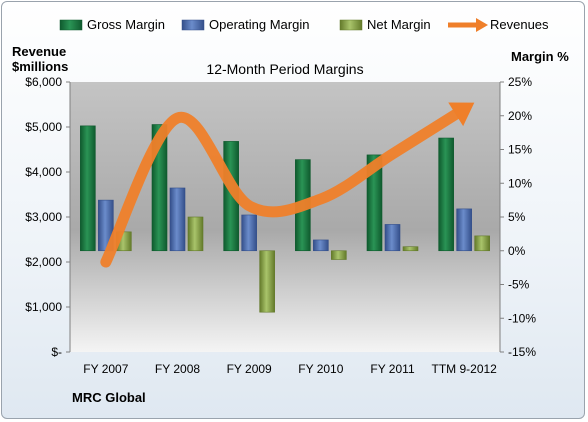 The height and width of the screenshot is (422, 588). I want to click on legend-label-gross-margin: Gross Margin, so click(126, 24).